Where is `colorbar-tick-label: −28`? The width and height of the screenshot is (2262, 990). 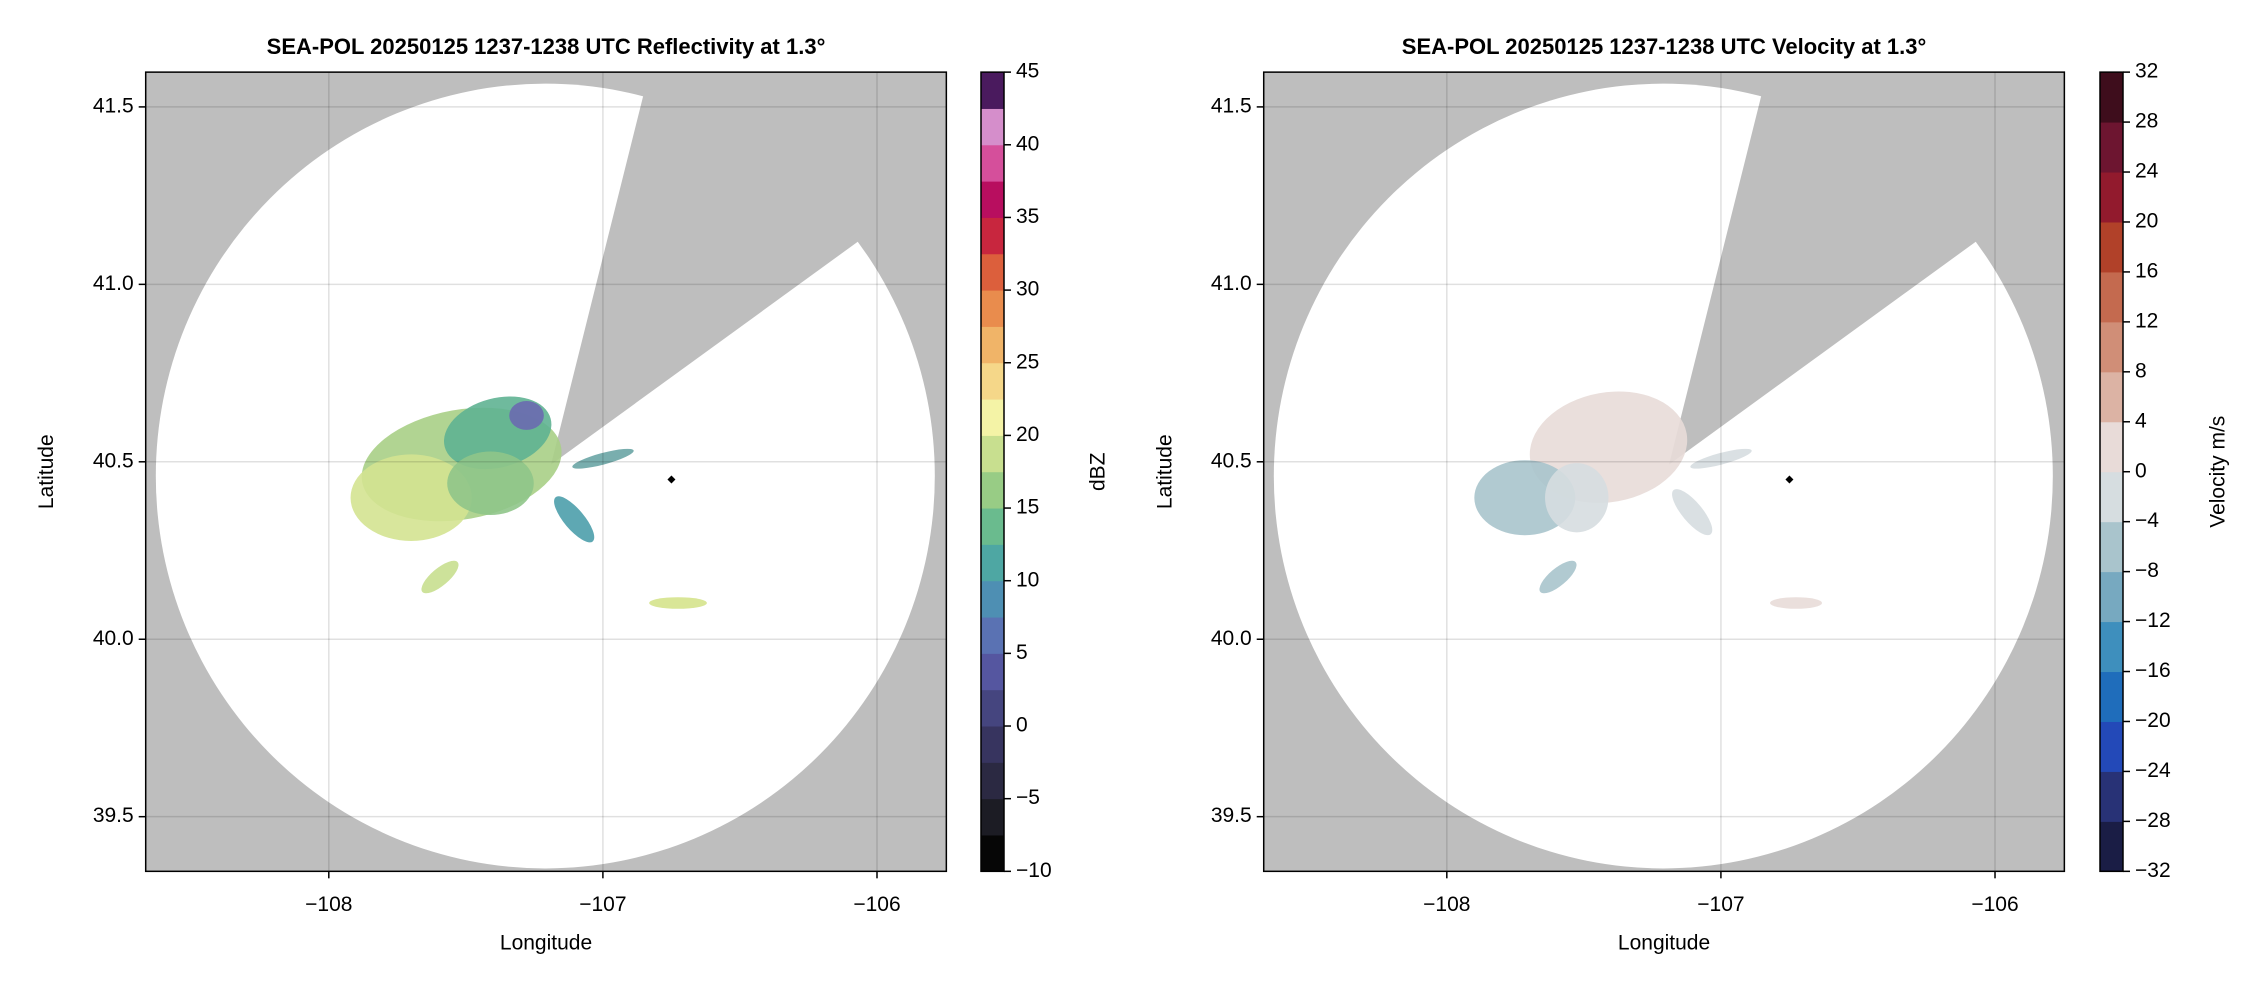
colorbar-tick-label: −28 is located at coordinates (2153, 820).